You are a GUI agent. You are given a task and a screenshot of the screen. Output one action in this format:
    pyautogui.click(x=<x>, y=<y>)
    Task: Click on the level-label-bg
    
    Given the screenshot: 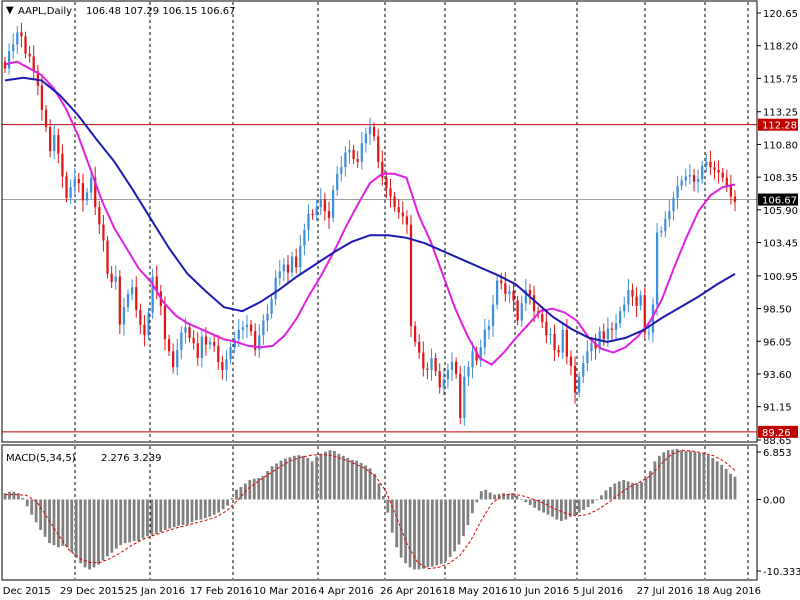 What is the action you would take?
    pyautogui.click(x=778, y=431)
    